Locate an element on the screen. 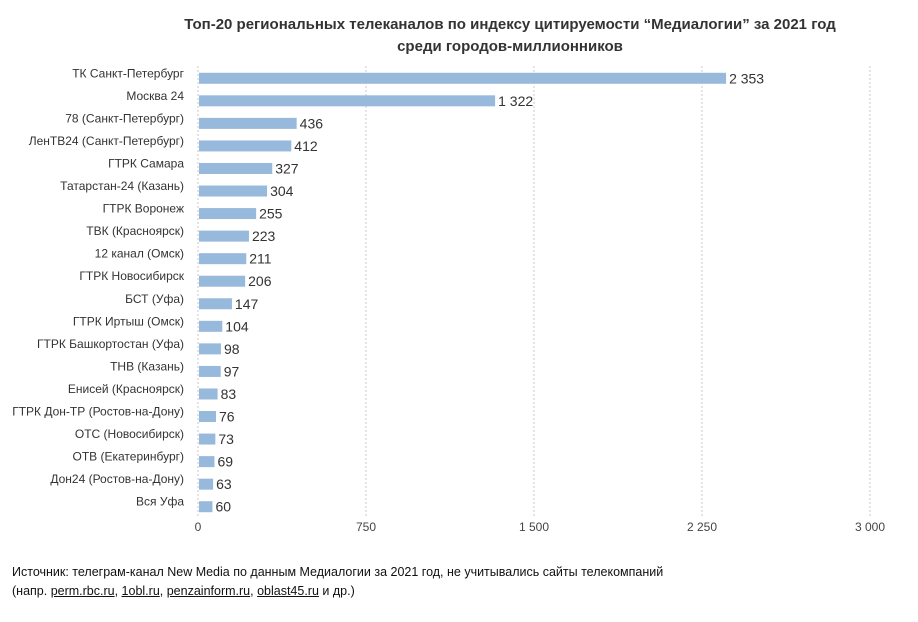 The image size is (918, 622). source-link: penzainform.ru is located at coordinates (208, 591).